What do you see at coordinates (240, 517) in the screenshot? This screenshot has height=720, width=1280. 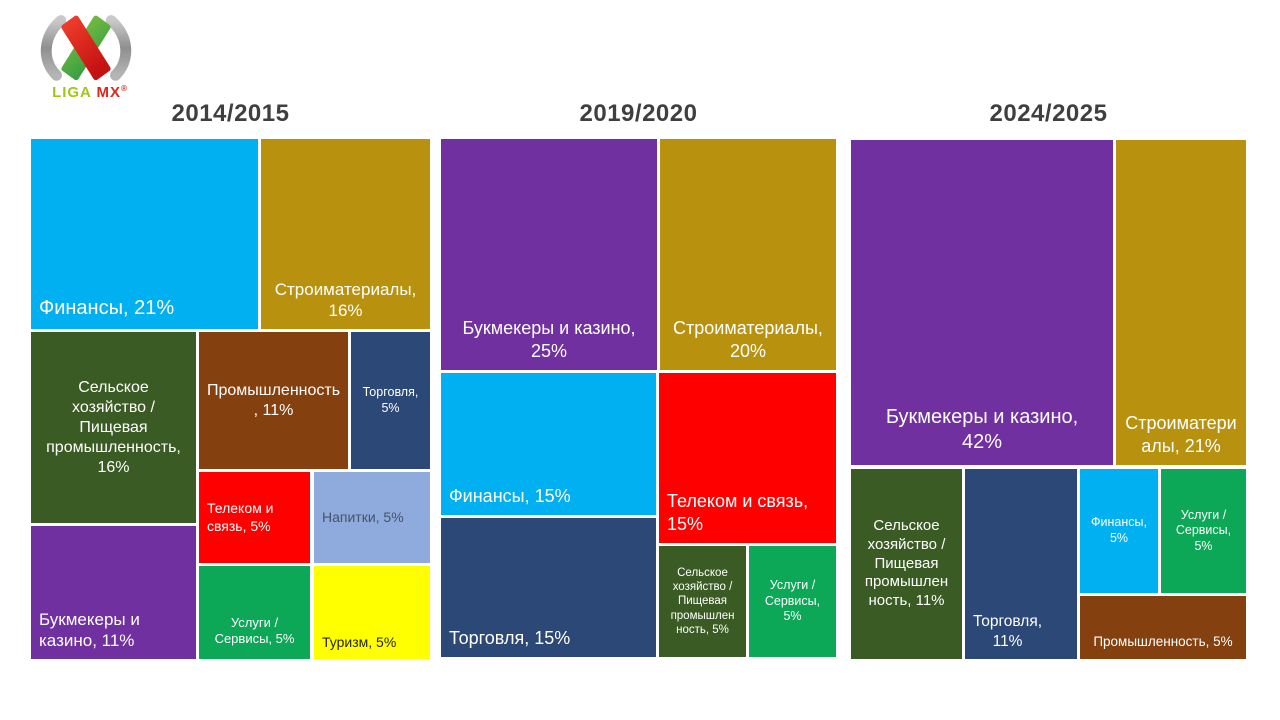 I see `cell-label: Телеком и связь, 5%` at bounding box center [240, 517].